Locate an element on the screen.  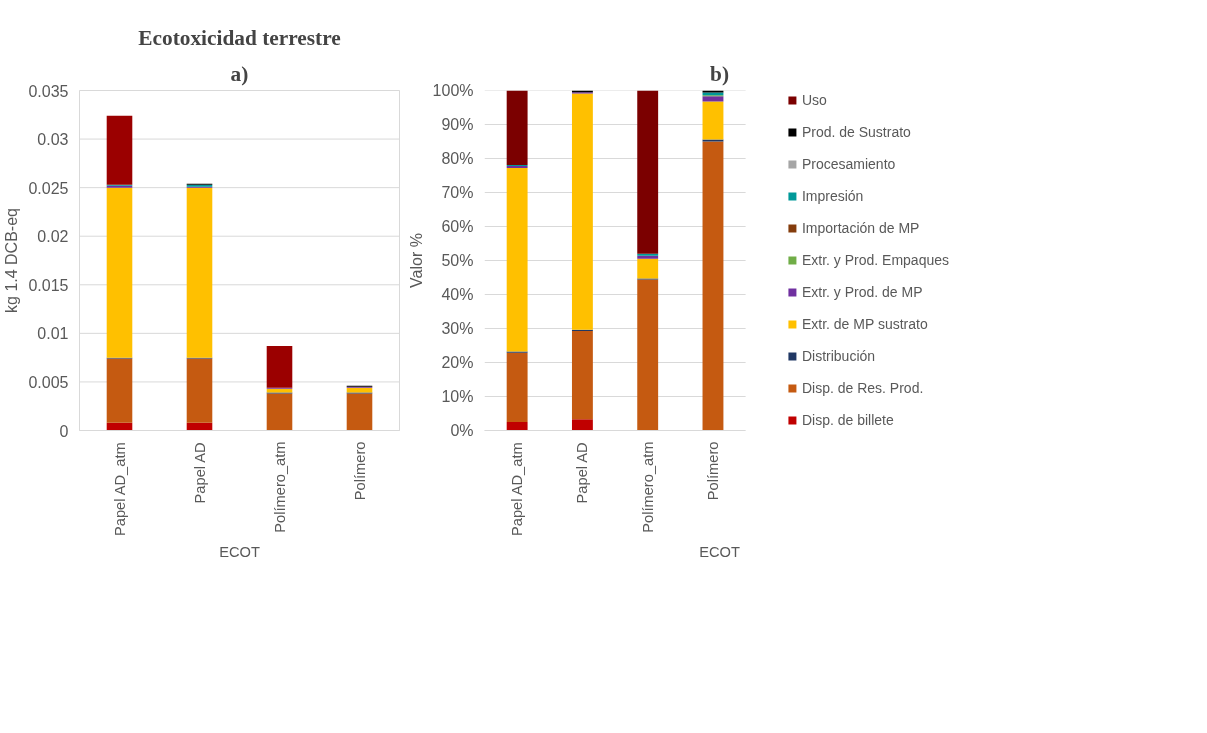
y-tick-label: 100% is located at coordinates (453, 90).